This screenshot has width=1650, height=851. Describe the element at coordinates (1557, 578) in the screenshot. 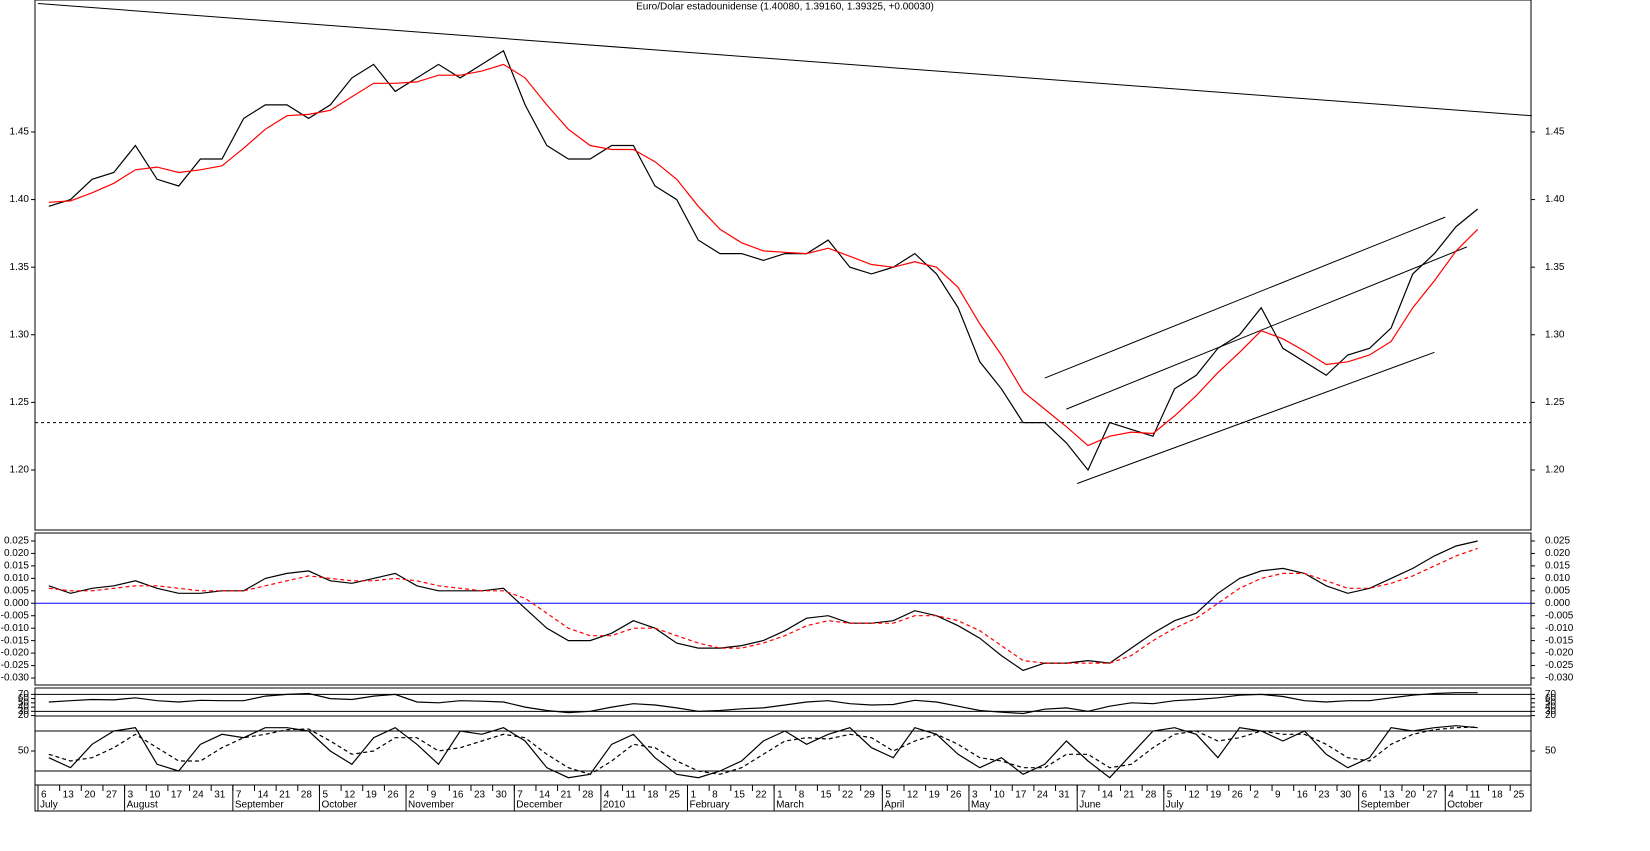

I see `y-tick-label: 0.010` at that location.